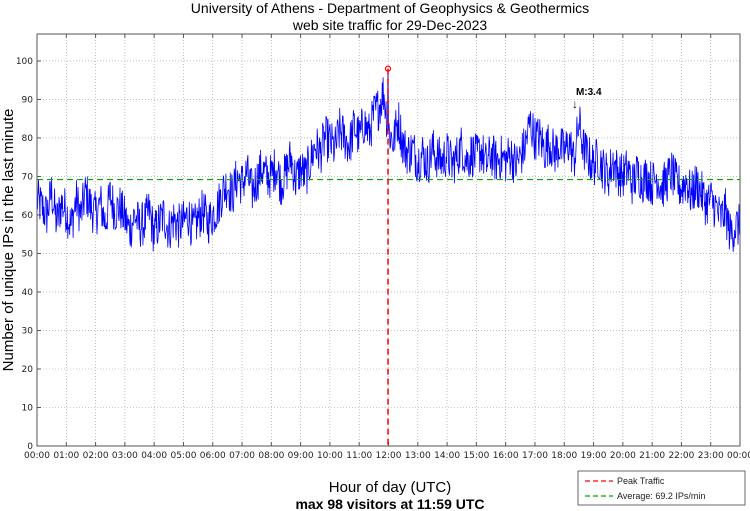  I want to click on x-tick-label: 06:00, so click(213, 456).